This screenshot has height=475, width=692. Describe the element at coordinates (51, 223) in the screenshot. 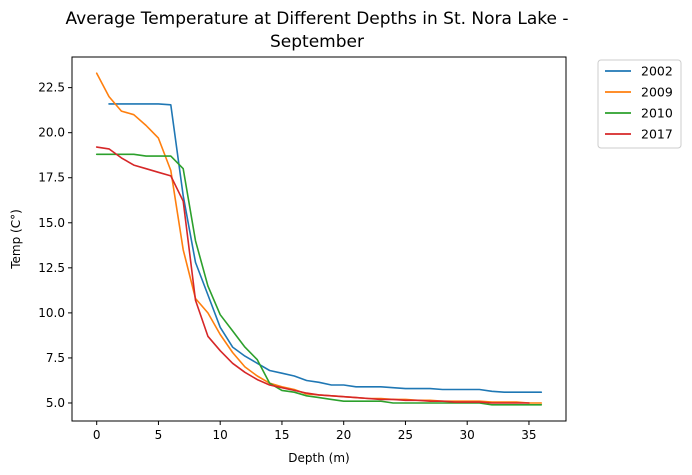

I see `y-tick-label: 15.0` at that location.